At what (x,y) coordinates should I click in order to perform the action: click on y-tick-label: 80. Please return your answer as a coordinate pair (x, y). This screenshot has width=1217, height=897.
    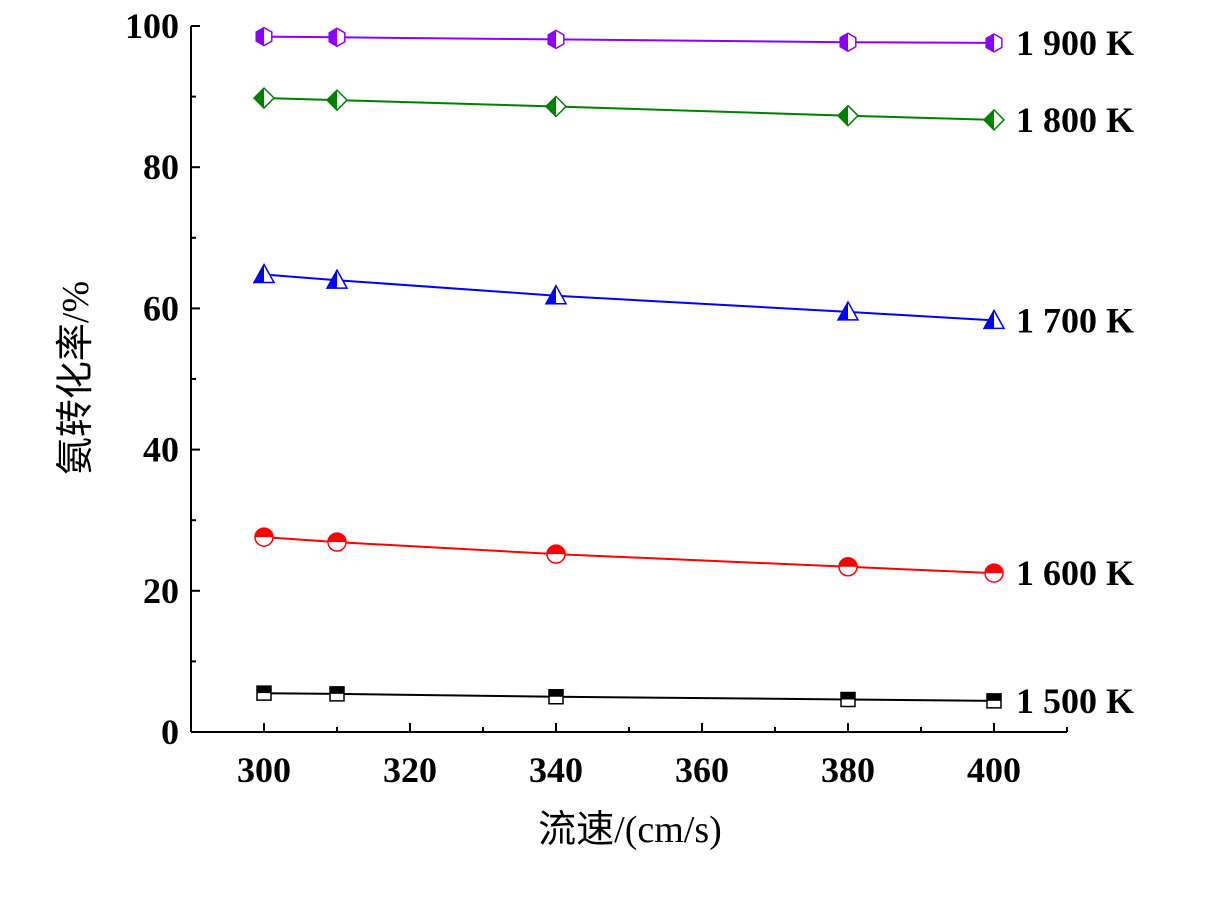
    Looking at the image, I should click on (161, 167).